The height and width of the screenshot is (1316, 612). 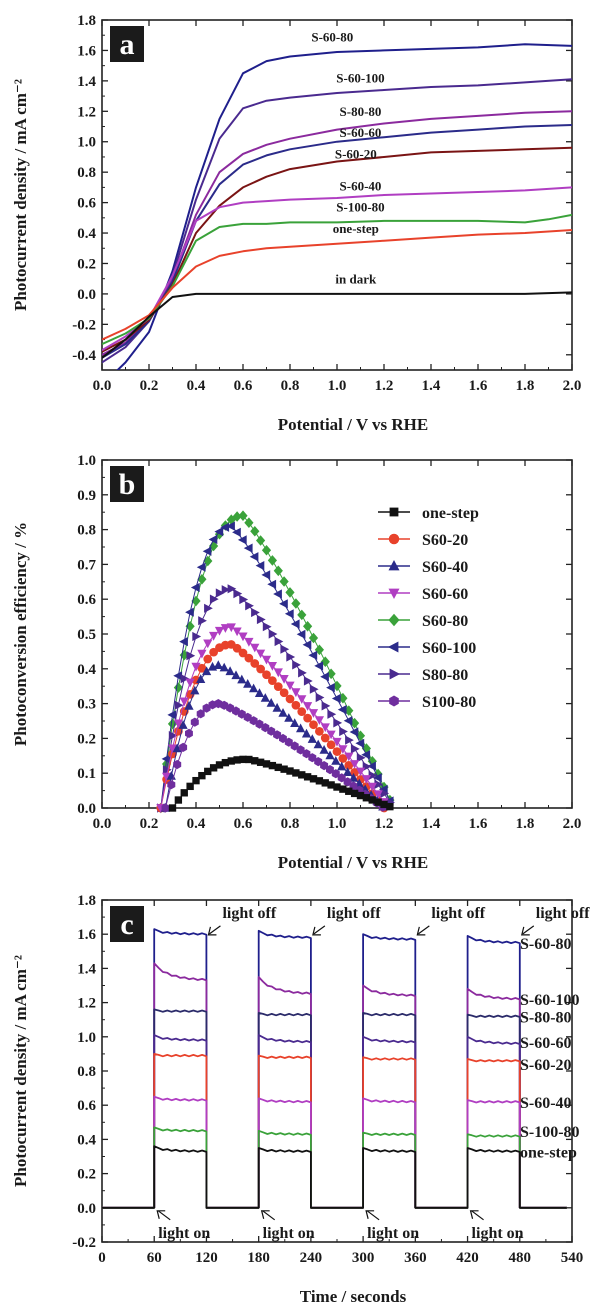 What do you see at coordinates (86, 901) in the screenshot?
I see `y-tick-label: 1.8` at bounding box center [86, 901].